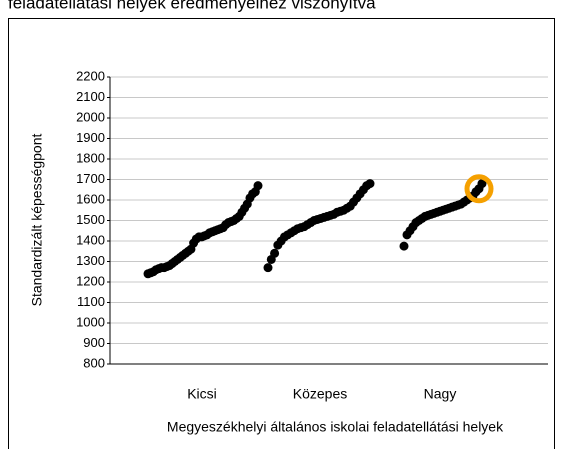 This screenshot has height=449, width=563. Describe the element at coordinates (90, 321) in the screenshot. I see `y-tick-label: 1000` at that location.